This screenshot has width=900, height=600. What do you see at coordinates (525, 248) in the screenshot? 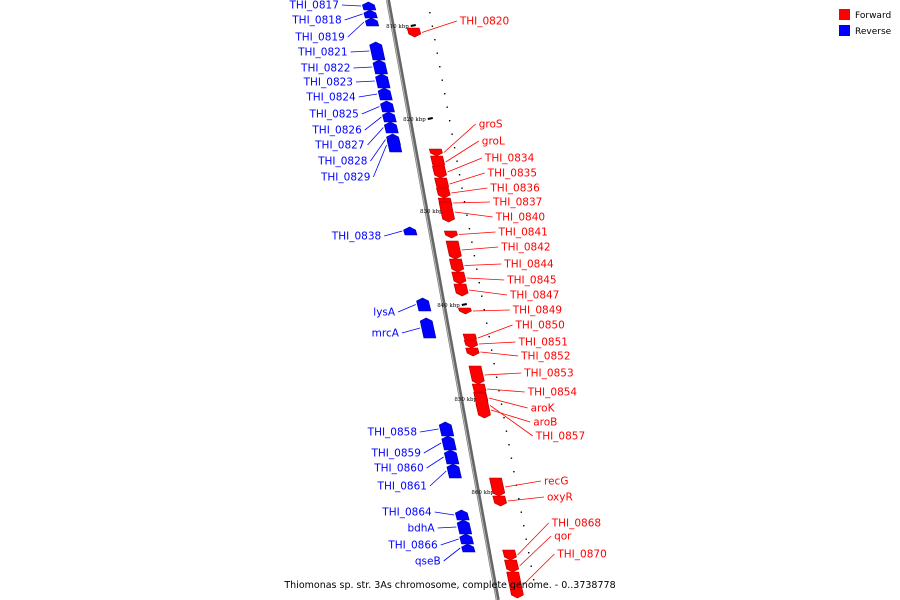
I see `gene-label-thi_0842: THI_0842` at bounding box center [525, 248].